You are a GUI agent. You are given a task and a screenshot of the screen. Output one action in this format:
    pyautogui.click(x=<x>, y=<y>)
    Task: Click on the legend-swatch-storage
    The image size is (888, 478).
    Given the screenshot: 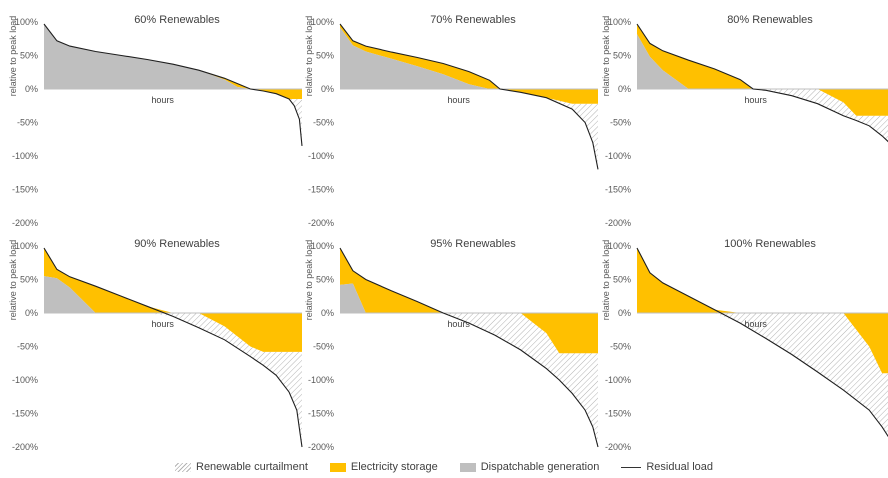 What is the action you would take?
    pyautogui.click(x=337, y=467)
    